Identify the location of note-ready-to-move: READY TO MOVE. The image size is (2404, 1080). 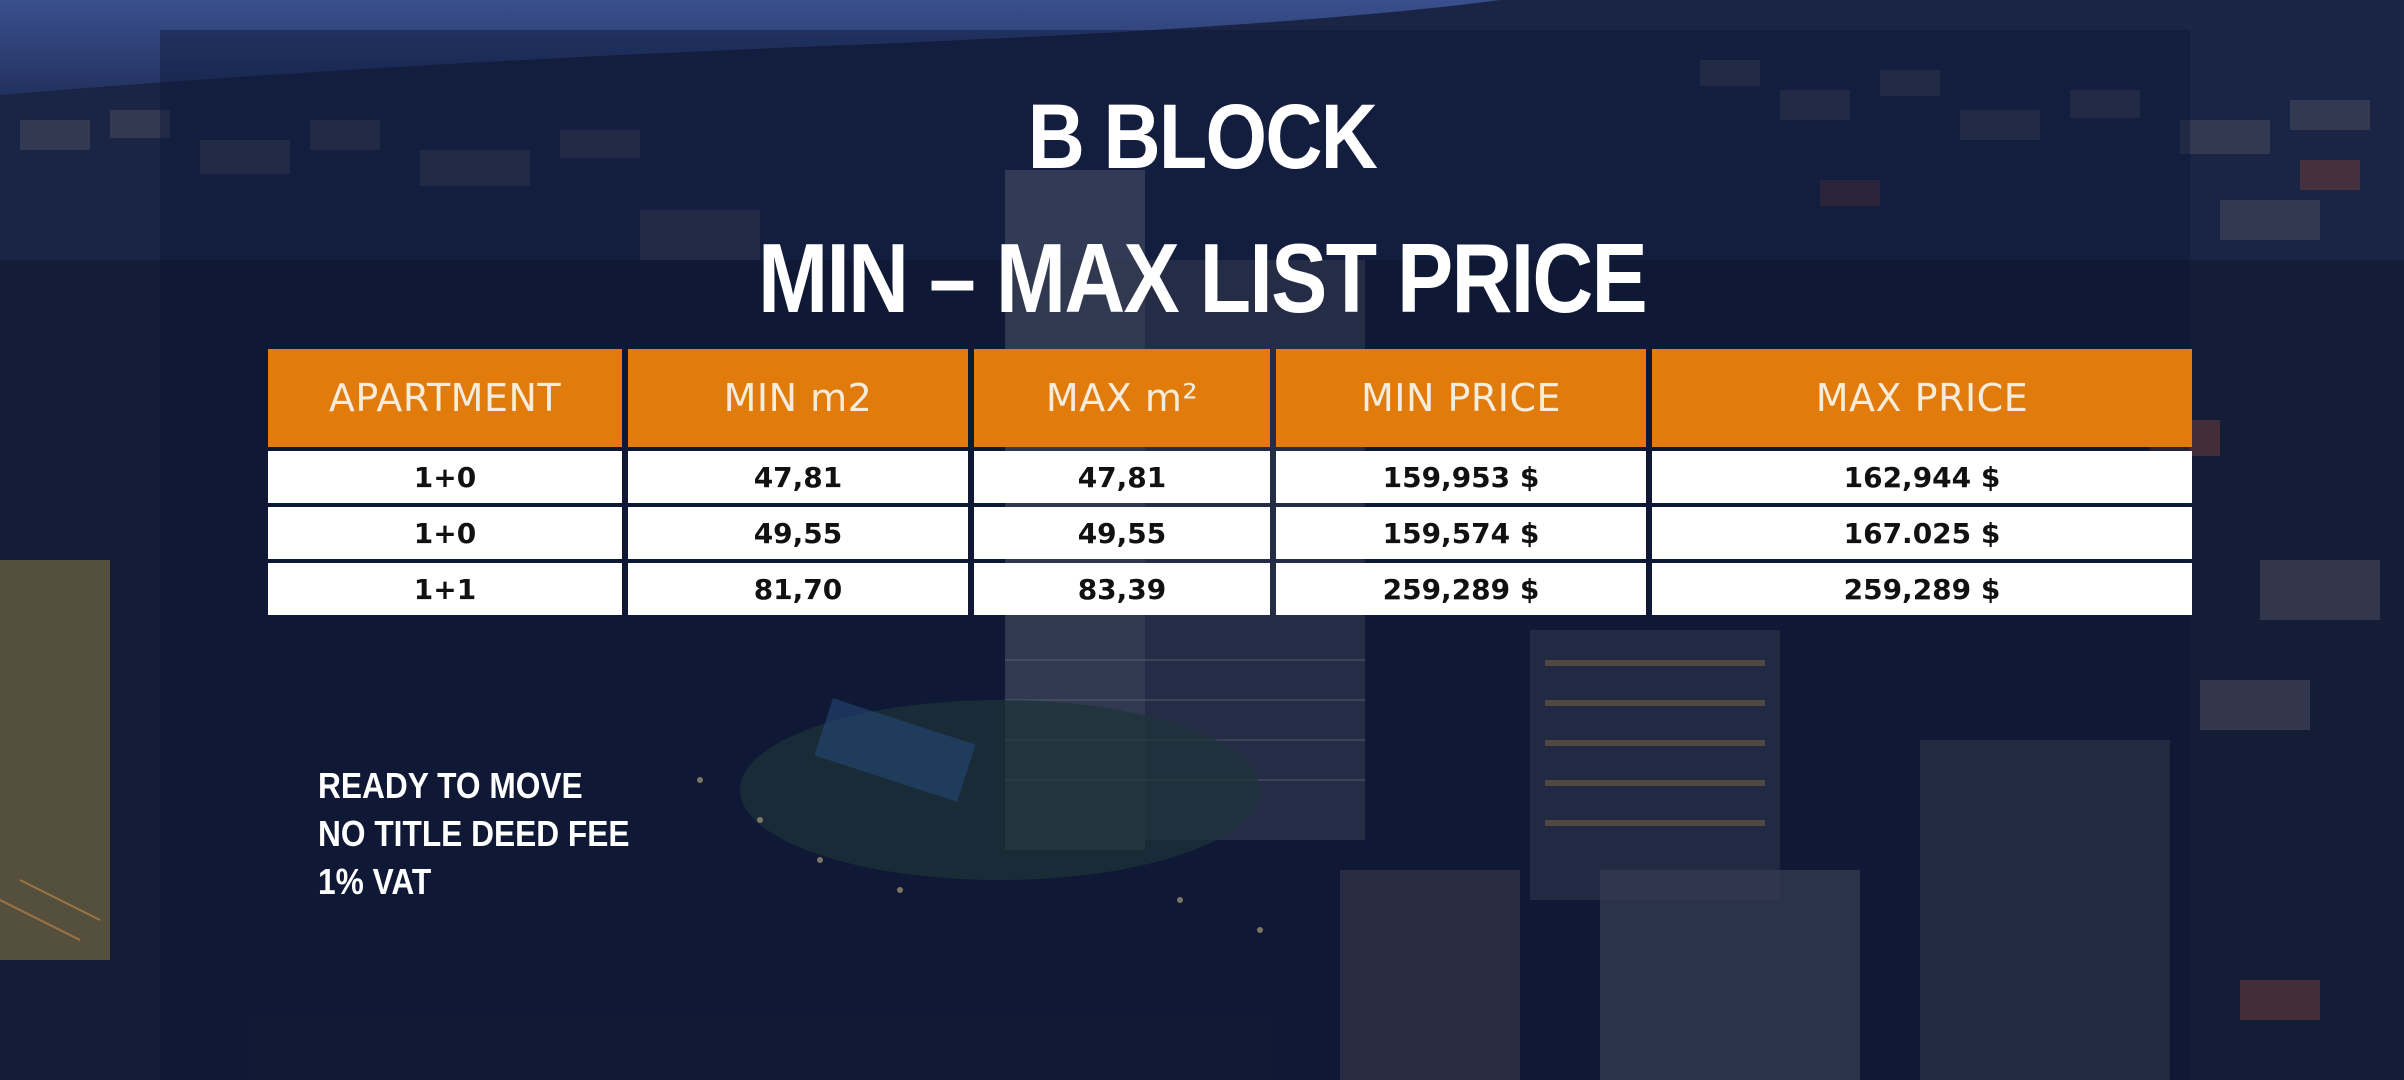
(450, 785).